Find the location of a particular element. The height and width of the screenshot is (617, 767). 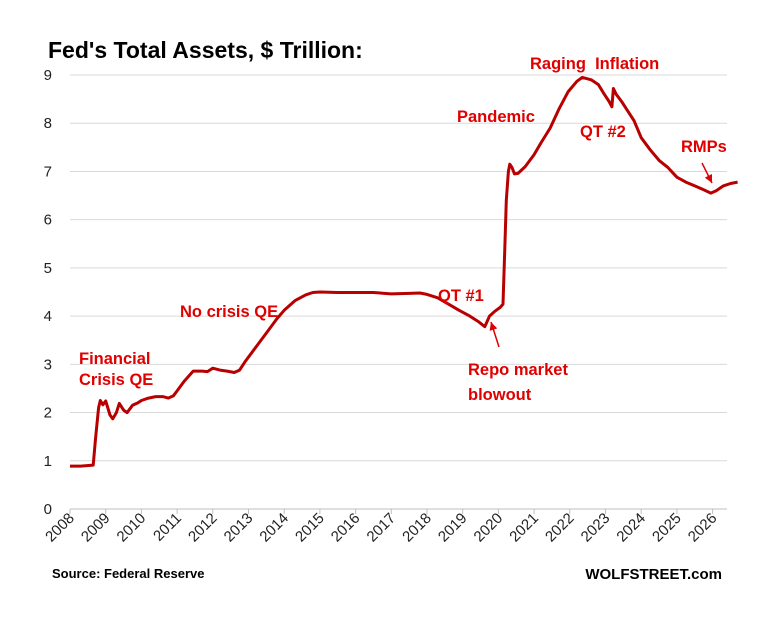

y-tick-label: 2 is located at coordinates (48, 413).